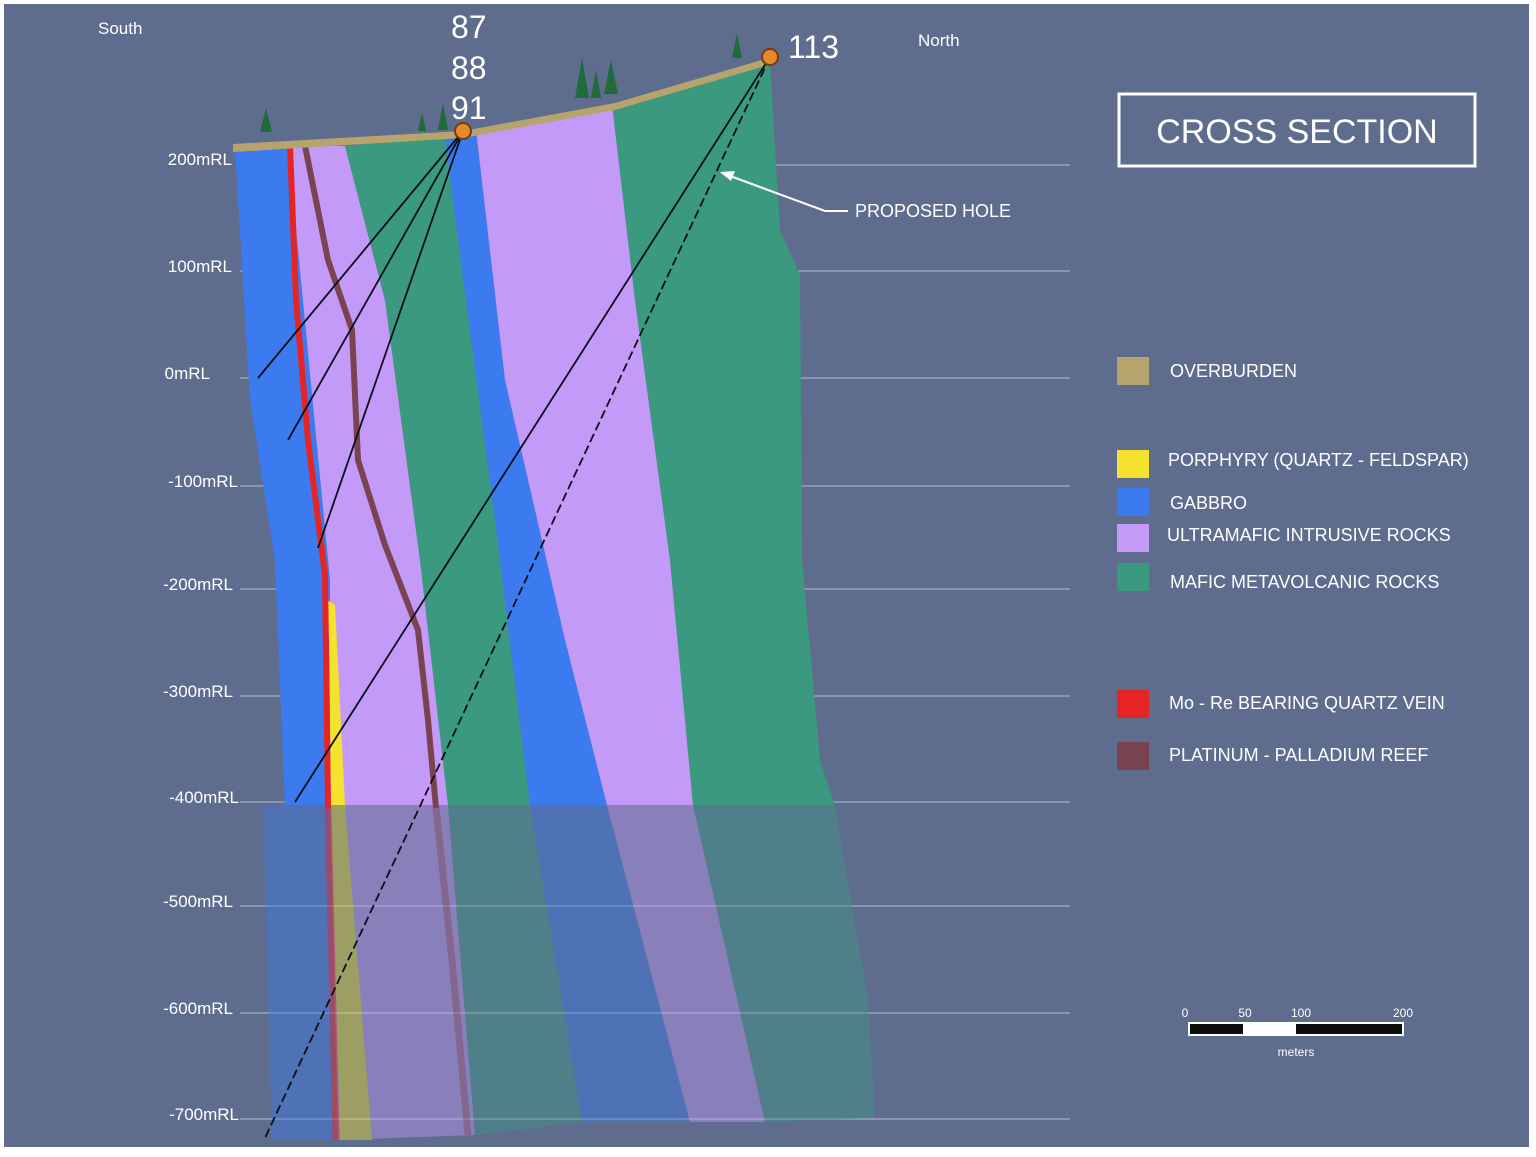 This screenshot has width=1536, height=1157. What do you see at coordinates (120, 28) in the screenshot?
I see `south-label: South` at bounding box center [120, 28].